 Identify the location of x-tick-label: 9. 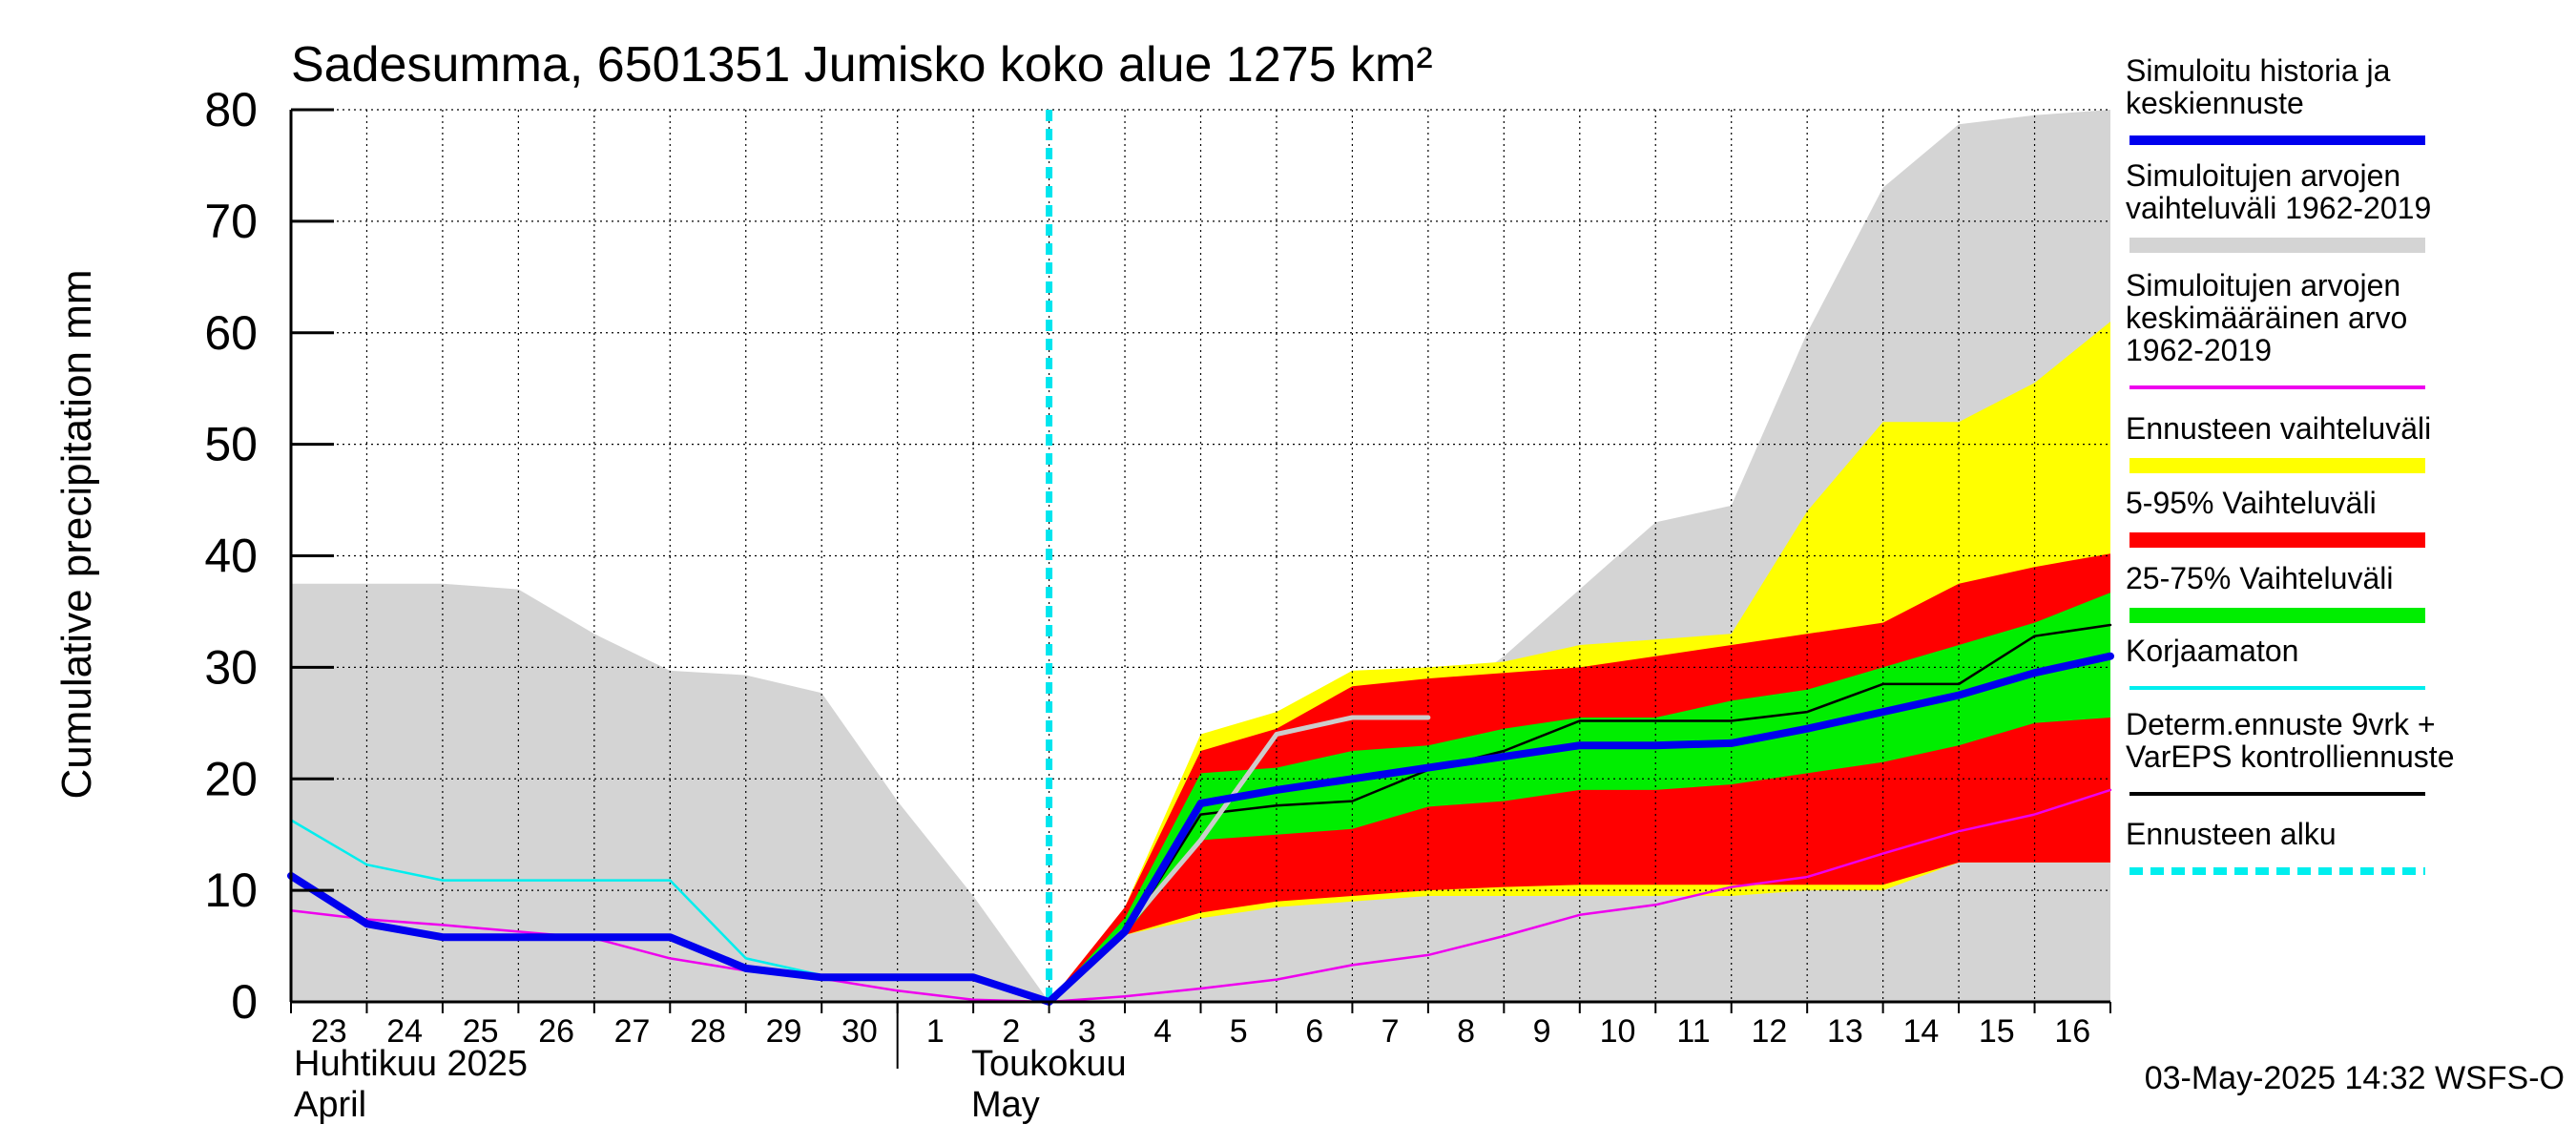
(1542, 1031).